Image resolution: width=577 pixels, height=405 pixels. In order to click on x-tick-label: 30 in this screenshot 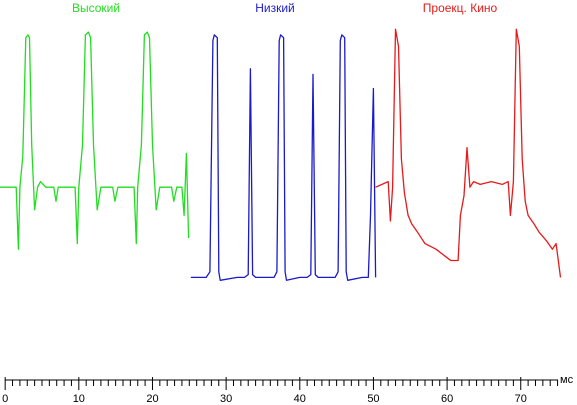, I will do `click(226, 399)`.